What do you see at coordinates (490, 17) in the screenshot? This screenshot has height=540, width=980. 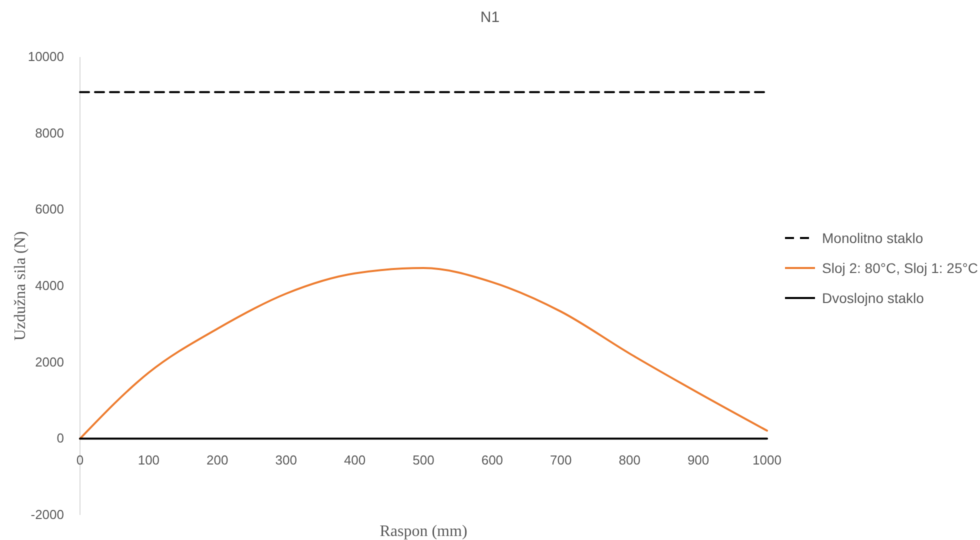 I see `chart-title: N1` at bounding box center [490, 17].